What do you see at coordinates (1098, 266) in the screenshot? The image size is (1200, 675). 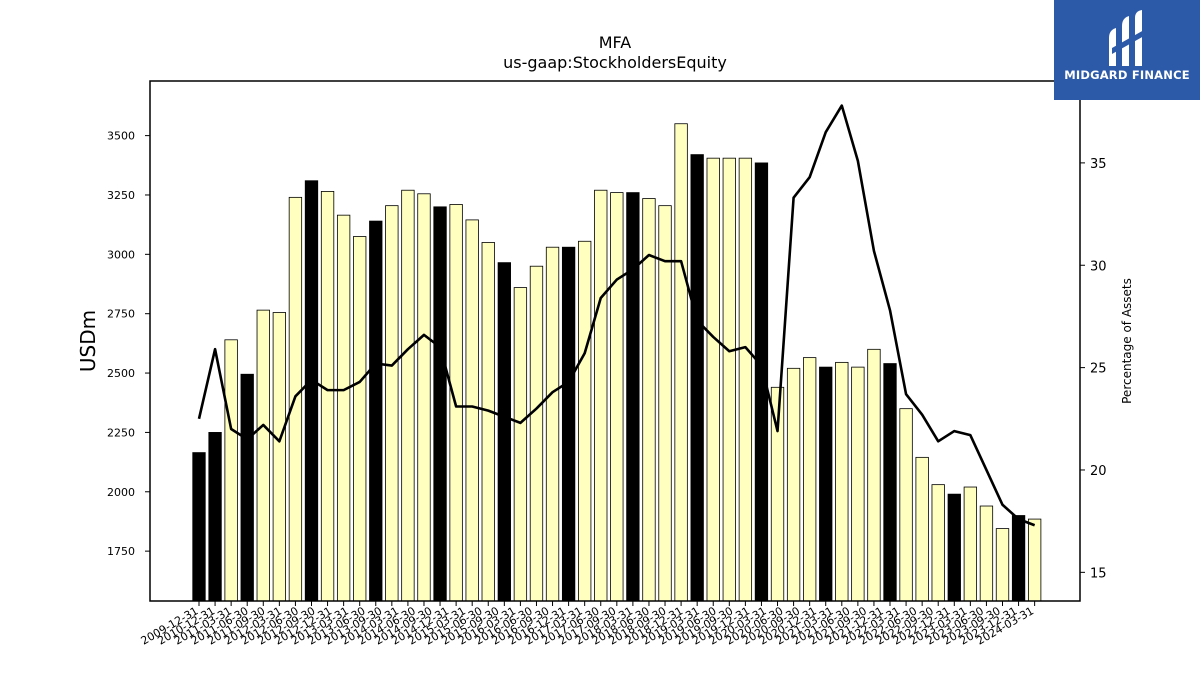 I see `y2-tick-label: 30` at bounding box center [1098, 266].